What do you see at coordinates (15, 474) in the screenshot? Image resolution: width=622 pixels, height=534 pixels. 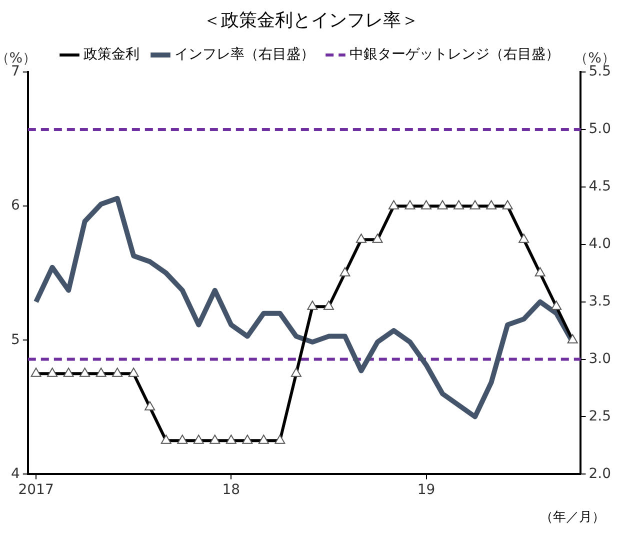 I see `y-tick-label: 4` at bounding box center [15, 474].